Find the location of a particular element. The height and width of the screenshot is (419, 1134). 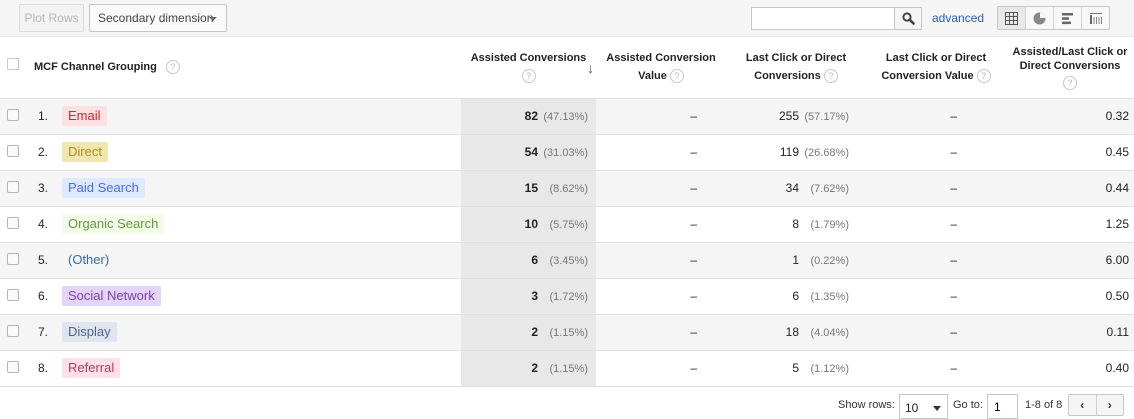

channel-link: Email is located at coordinates (84, 116).